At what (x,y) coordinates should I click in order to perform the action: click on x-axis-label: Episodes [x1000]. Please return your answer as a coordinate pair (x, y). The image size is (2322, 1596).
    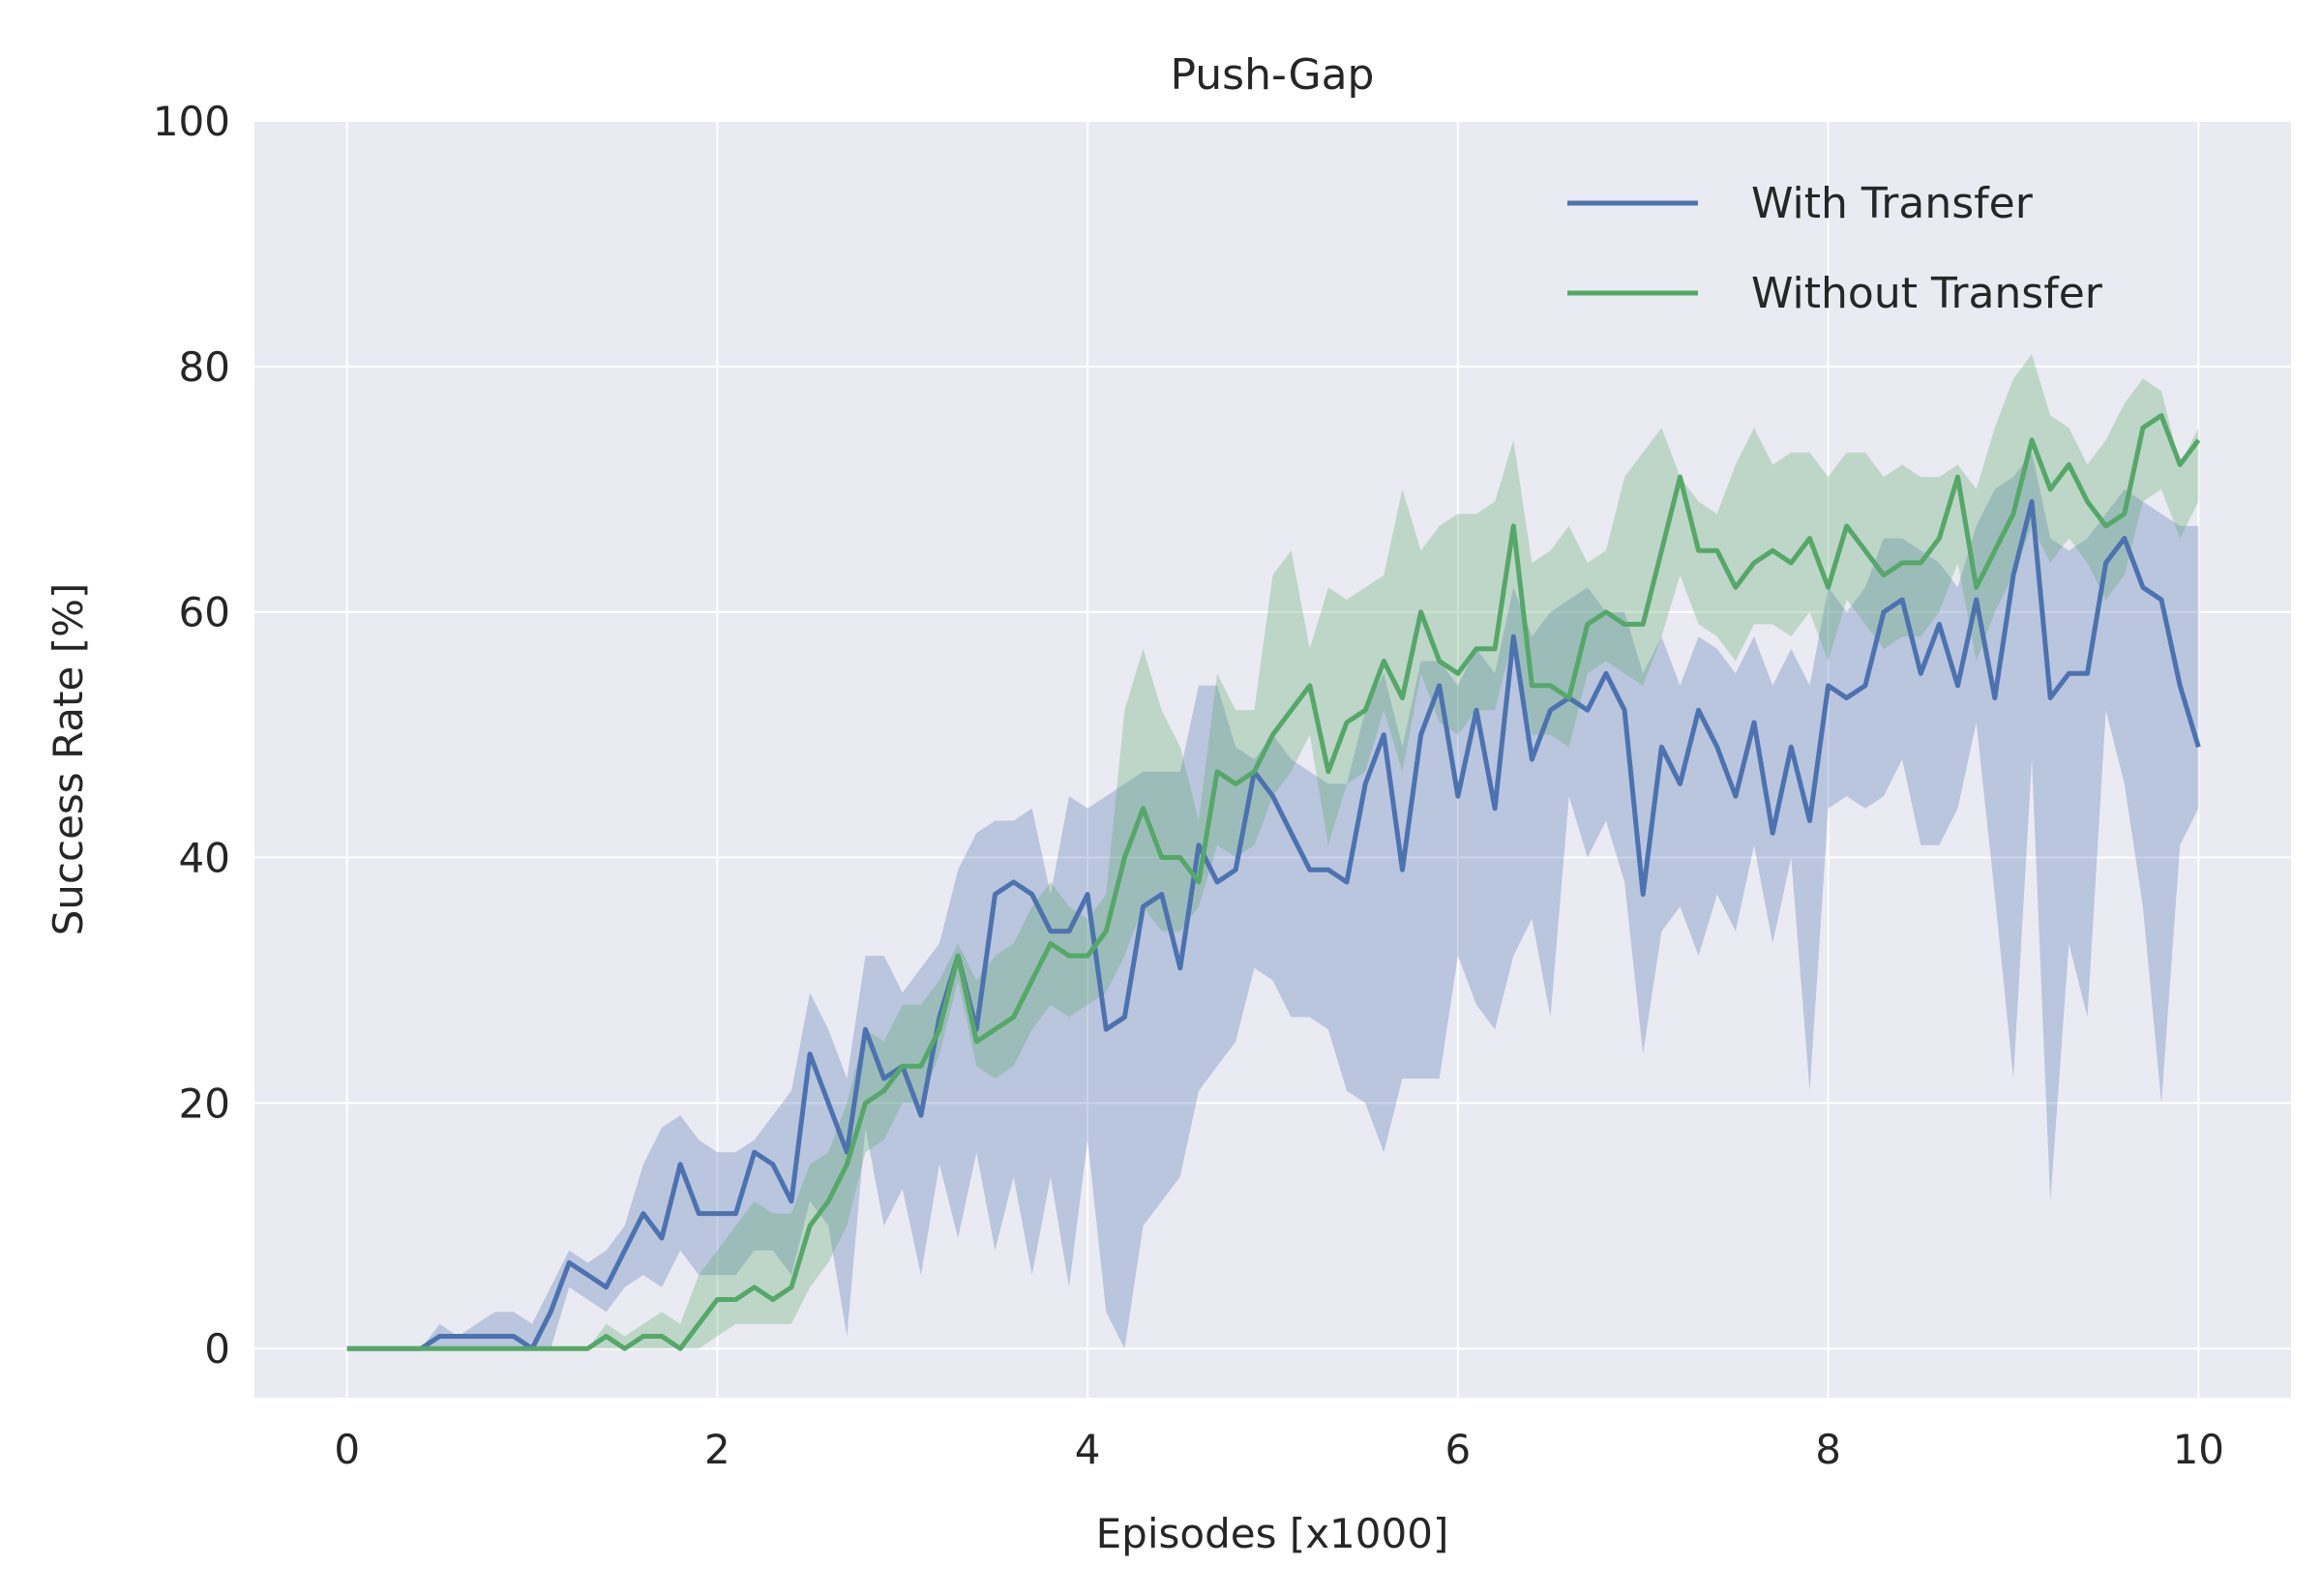
    Looking at the image, I should click on (1272, 1533).